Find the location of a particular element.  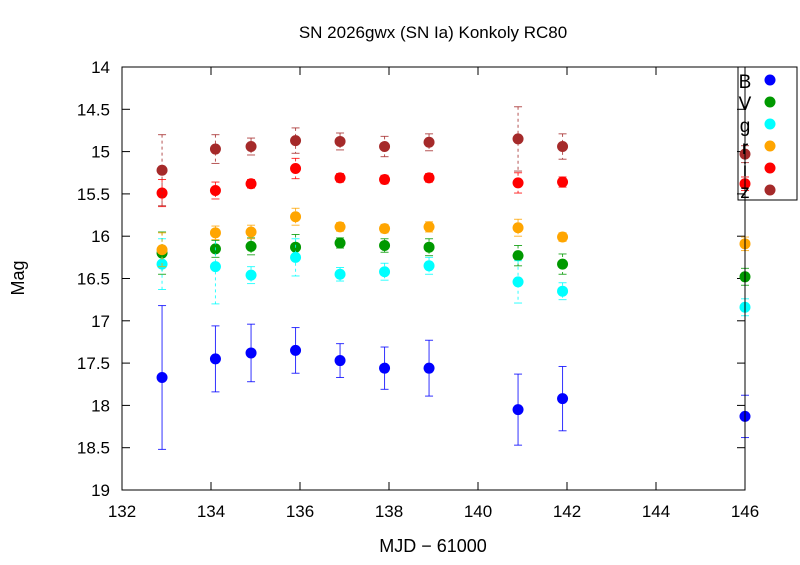

legend-marker-z is located at coordinates (770, 190).